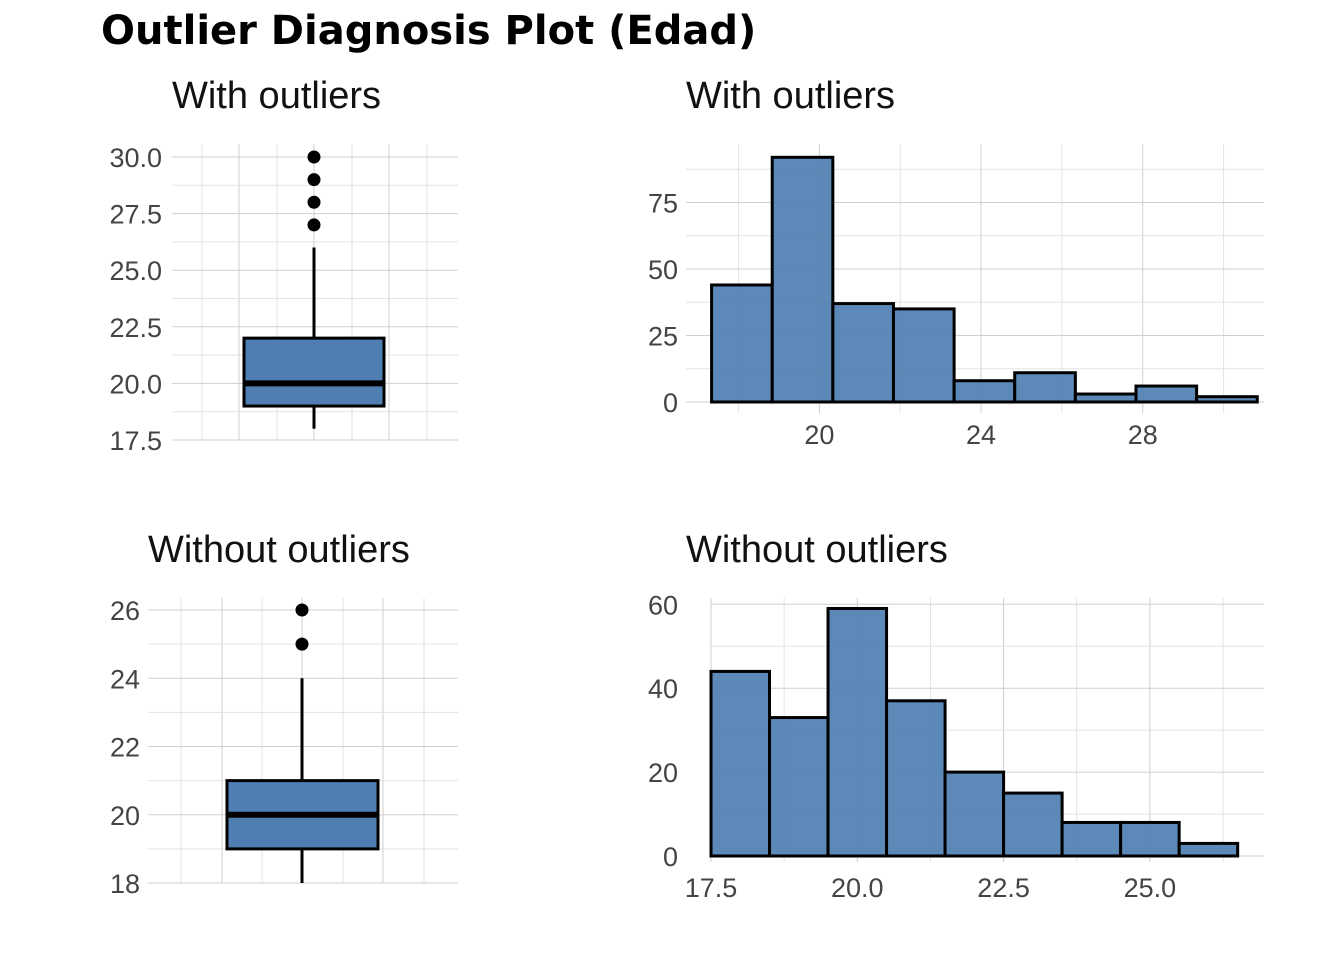 Image resolution: width=1344 pixels, height=960 pixels. What do you see at coordinates (135, 215) in the screenshot?
I see `y-tick-label: 27.5` at bounding box center [135, 215].